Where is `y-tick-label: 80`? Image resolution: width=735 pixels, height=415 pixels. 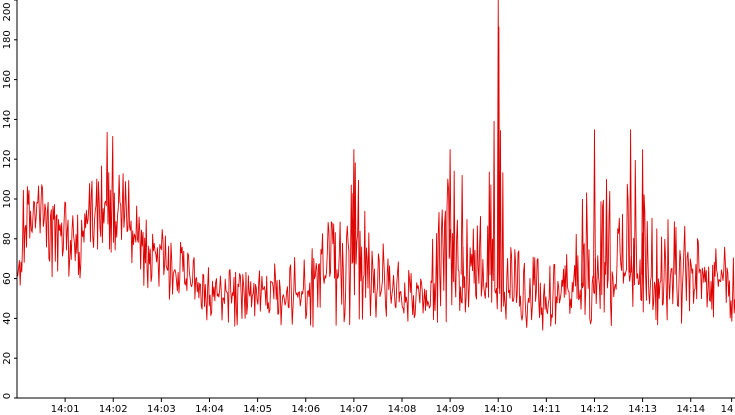 y-tick-label: 80 is located at coordinates (7, 238).